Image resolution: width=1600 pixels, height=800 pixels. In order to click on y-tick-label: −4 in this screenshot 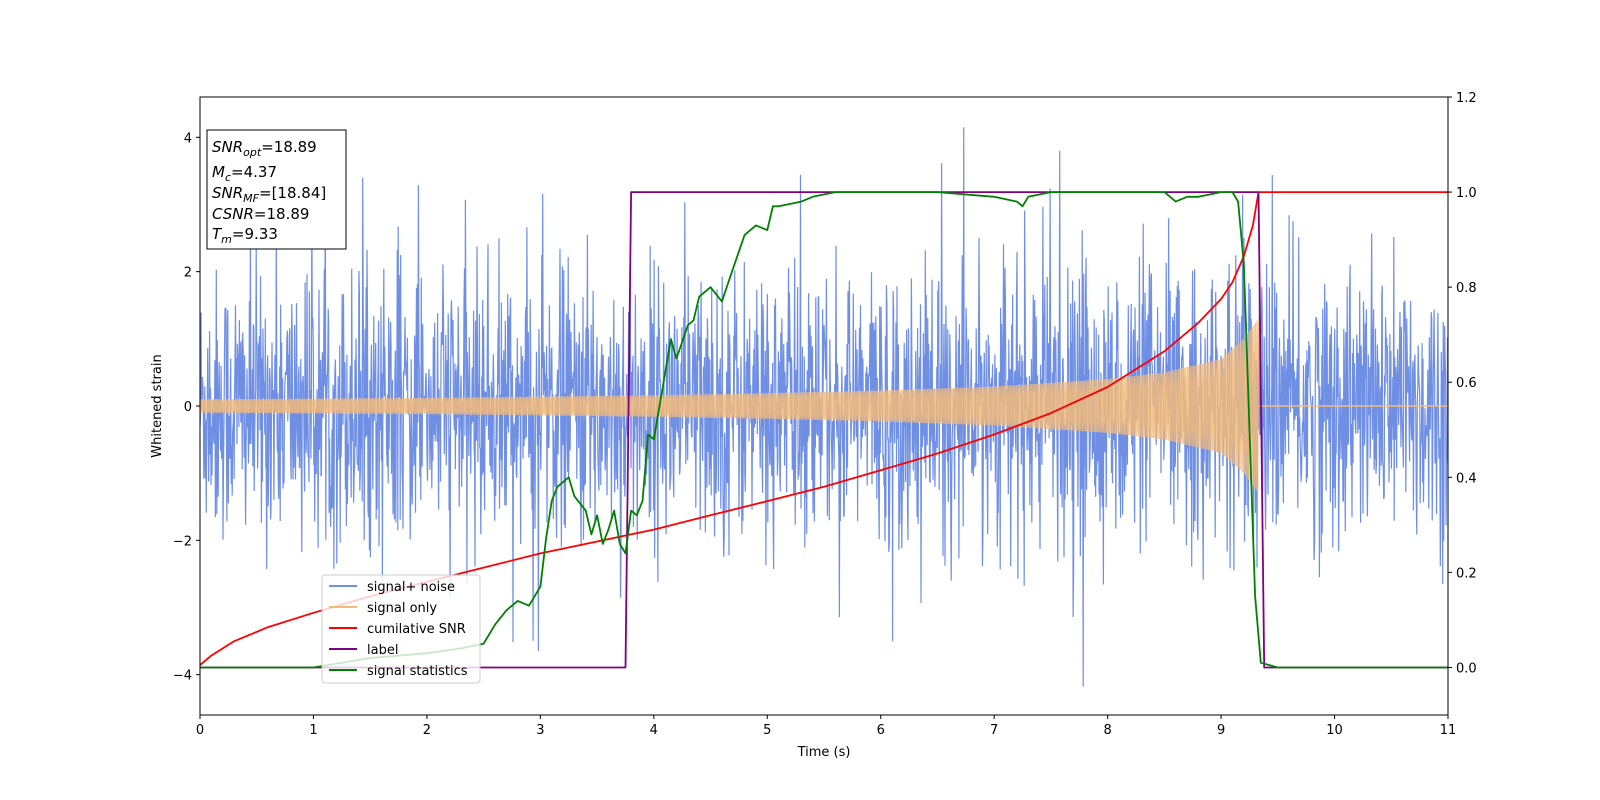, I will do `click(182, 676)`.